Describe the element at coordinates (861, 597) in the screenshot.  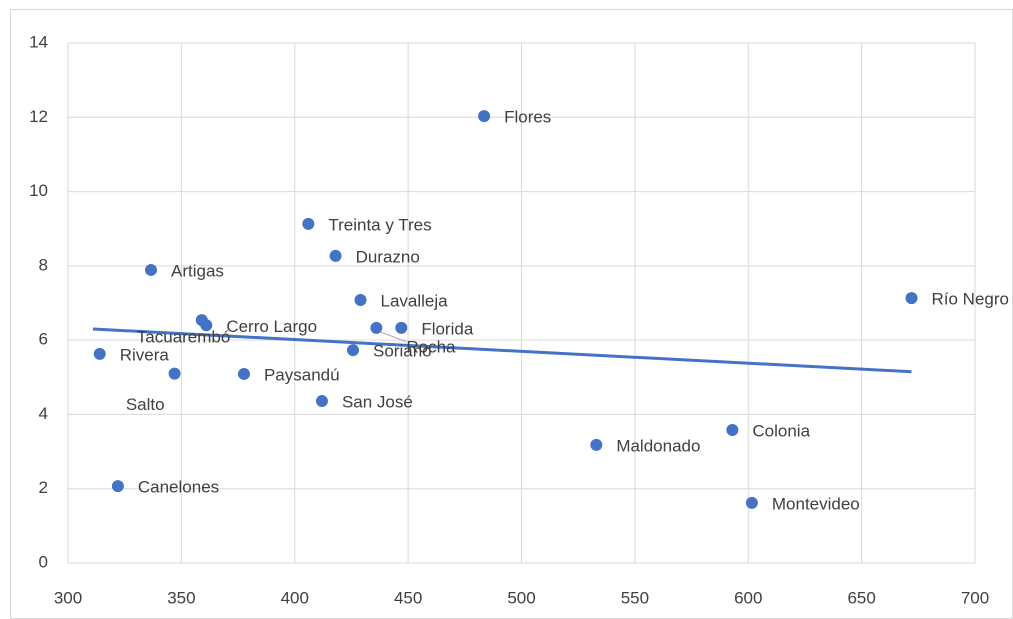
I see `x-tick-label: 650` at that location.